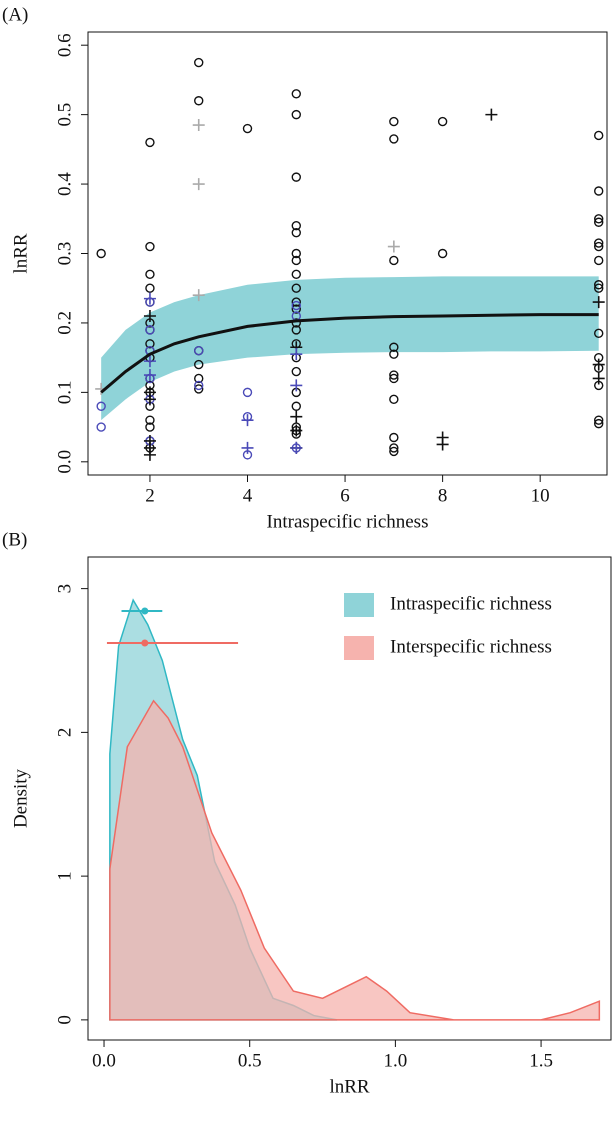 This screenshot has height=1148, width=612. What do you see at coordinates (64, 392) in the screenshot?
I see `y-tick-label: 0.1` at bounding box center [64, 392].